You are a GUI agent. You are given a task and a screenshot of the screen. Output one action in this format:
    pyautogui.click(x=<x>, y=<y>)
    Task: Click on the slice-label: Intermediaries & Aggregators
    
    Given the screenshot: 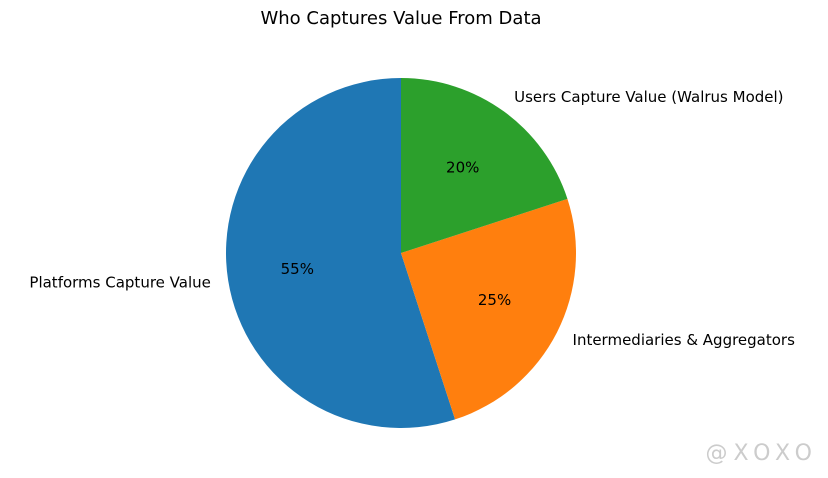 What is the action you would take?
    pyautogui.click(x=684, y=340)
    